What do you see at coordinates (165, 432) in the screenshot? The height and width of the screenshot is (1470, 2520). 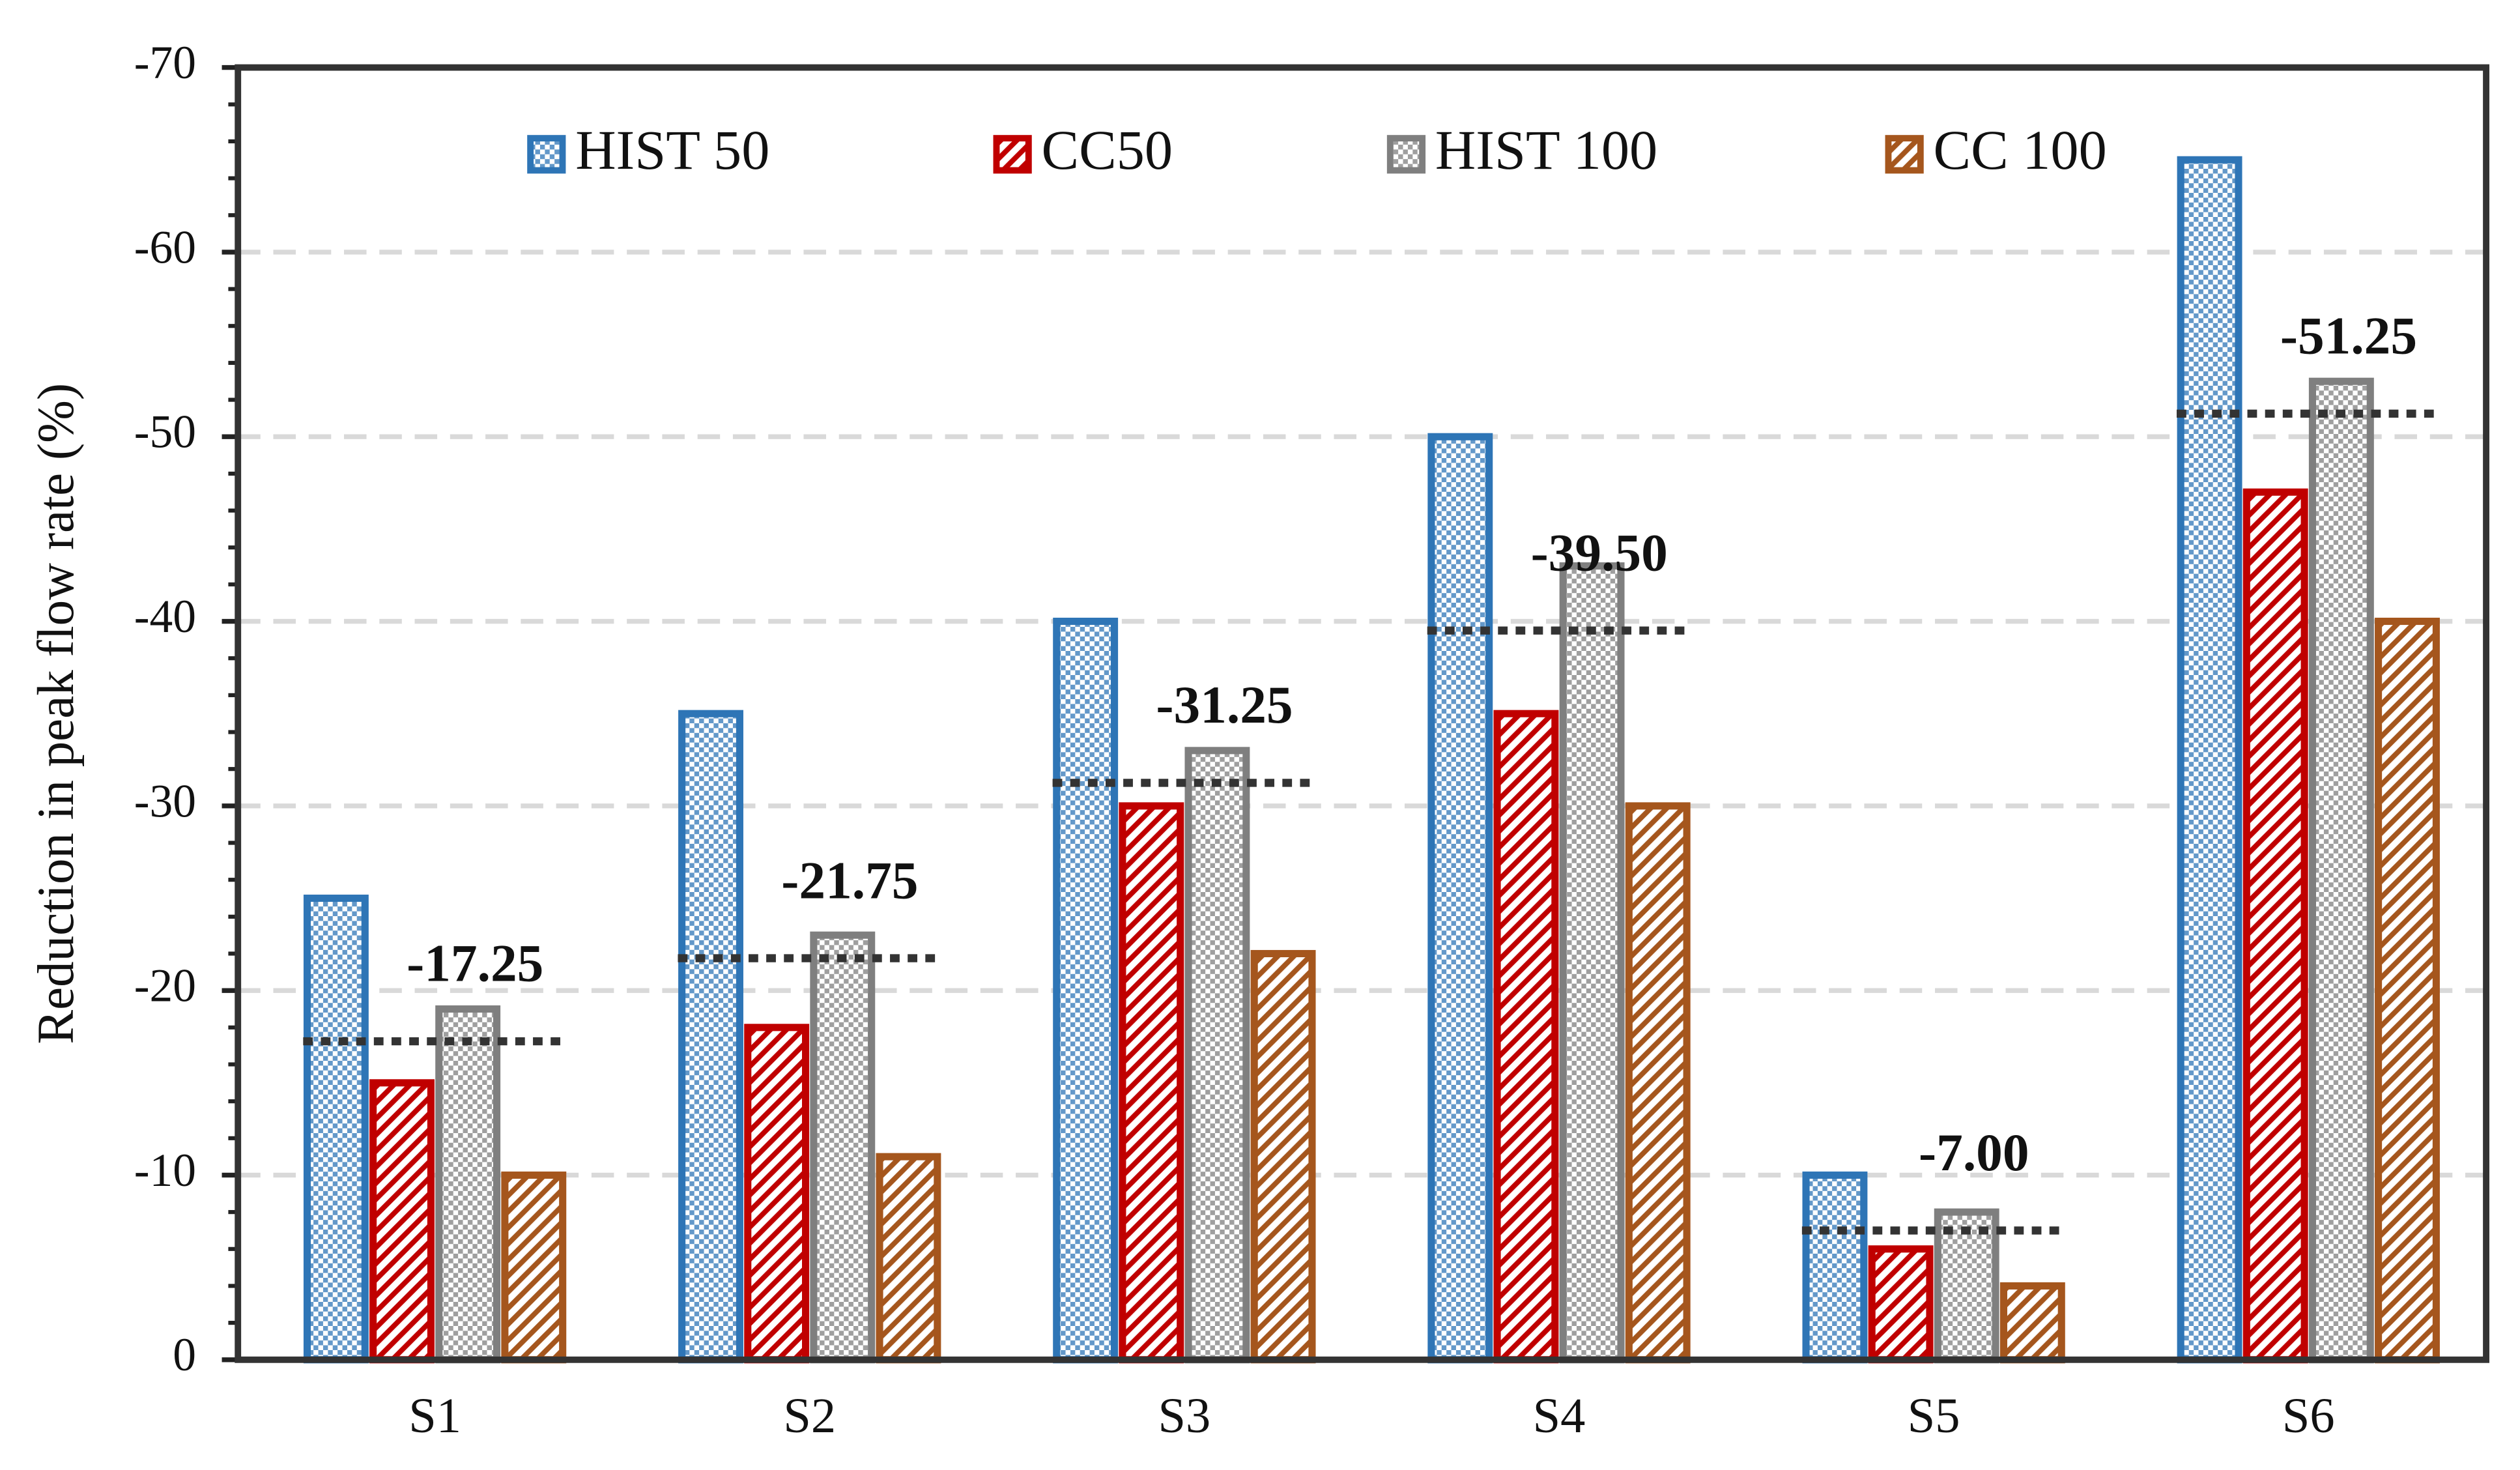 I see `y-tick-label: -50` at bounding box center [165, 432].